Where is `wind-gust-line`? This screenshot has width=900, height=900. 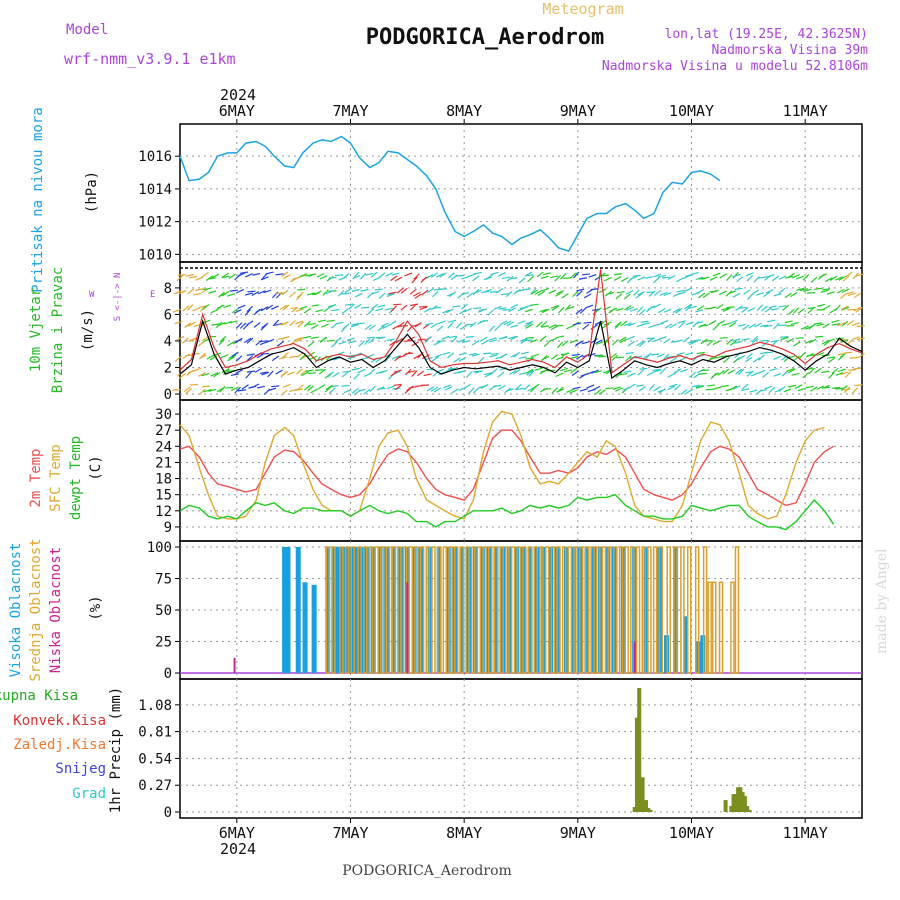
wind-gust-line is located at coordinates (521, 321).